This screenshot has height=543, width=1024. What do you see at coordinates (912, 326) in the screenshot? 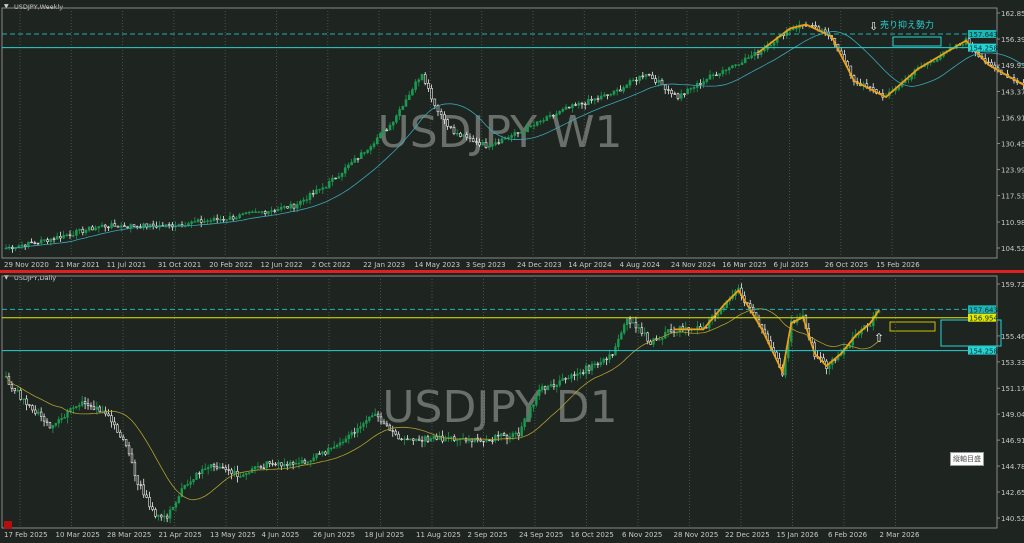
I see `daily-yellow-zone-box` at bounding box center [912, 326].